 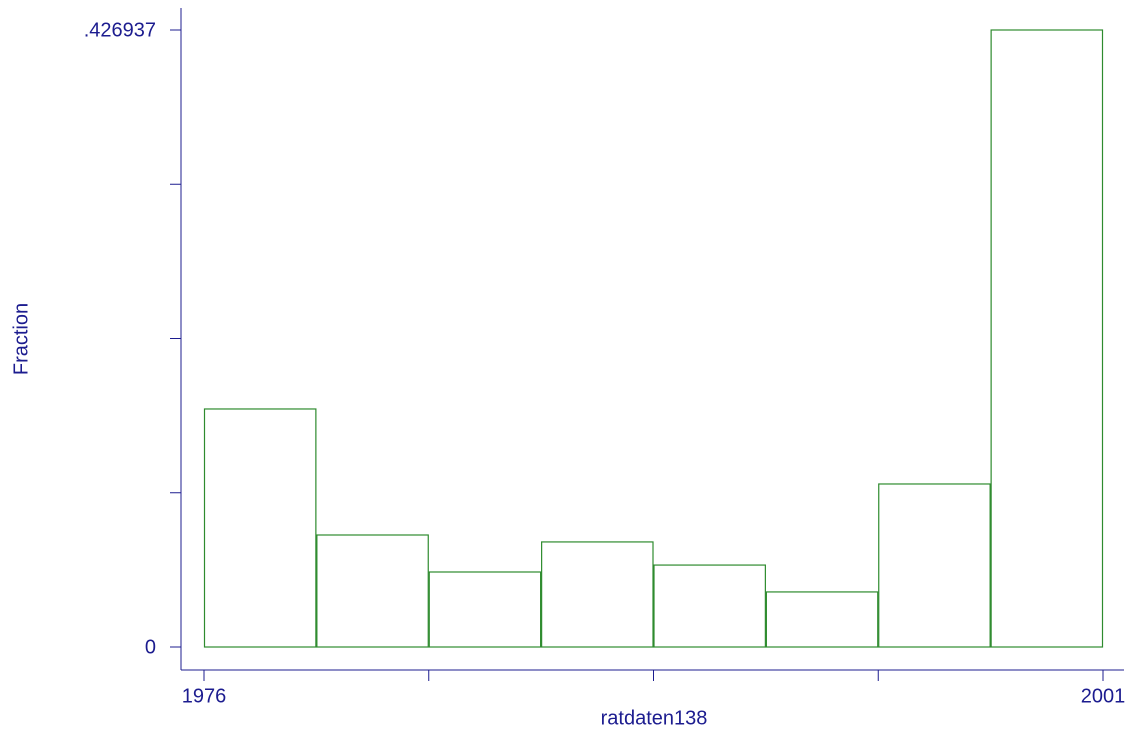 What do you see at coordinates (654, 718) in the screenshot?
I see `x-axis-title: ratdaten138` at bounding box center [654, 718].